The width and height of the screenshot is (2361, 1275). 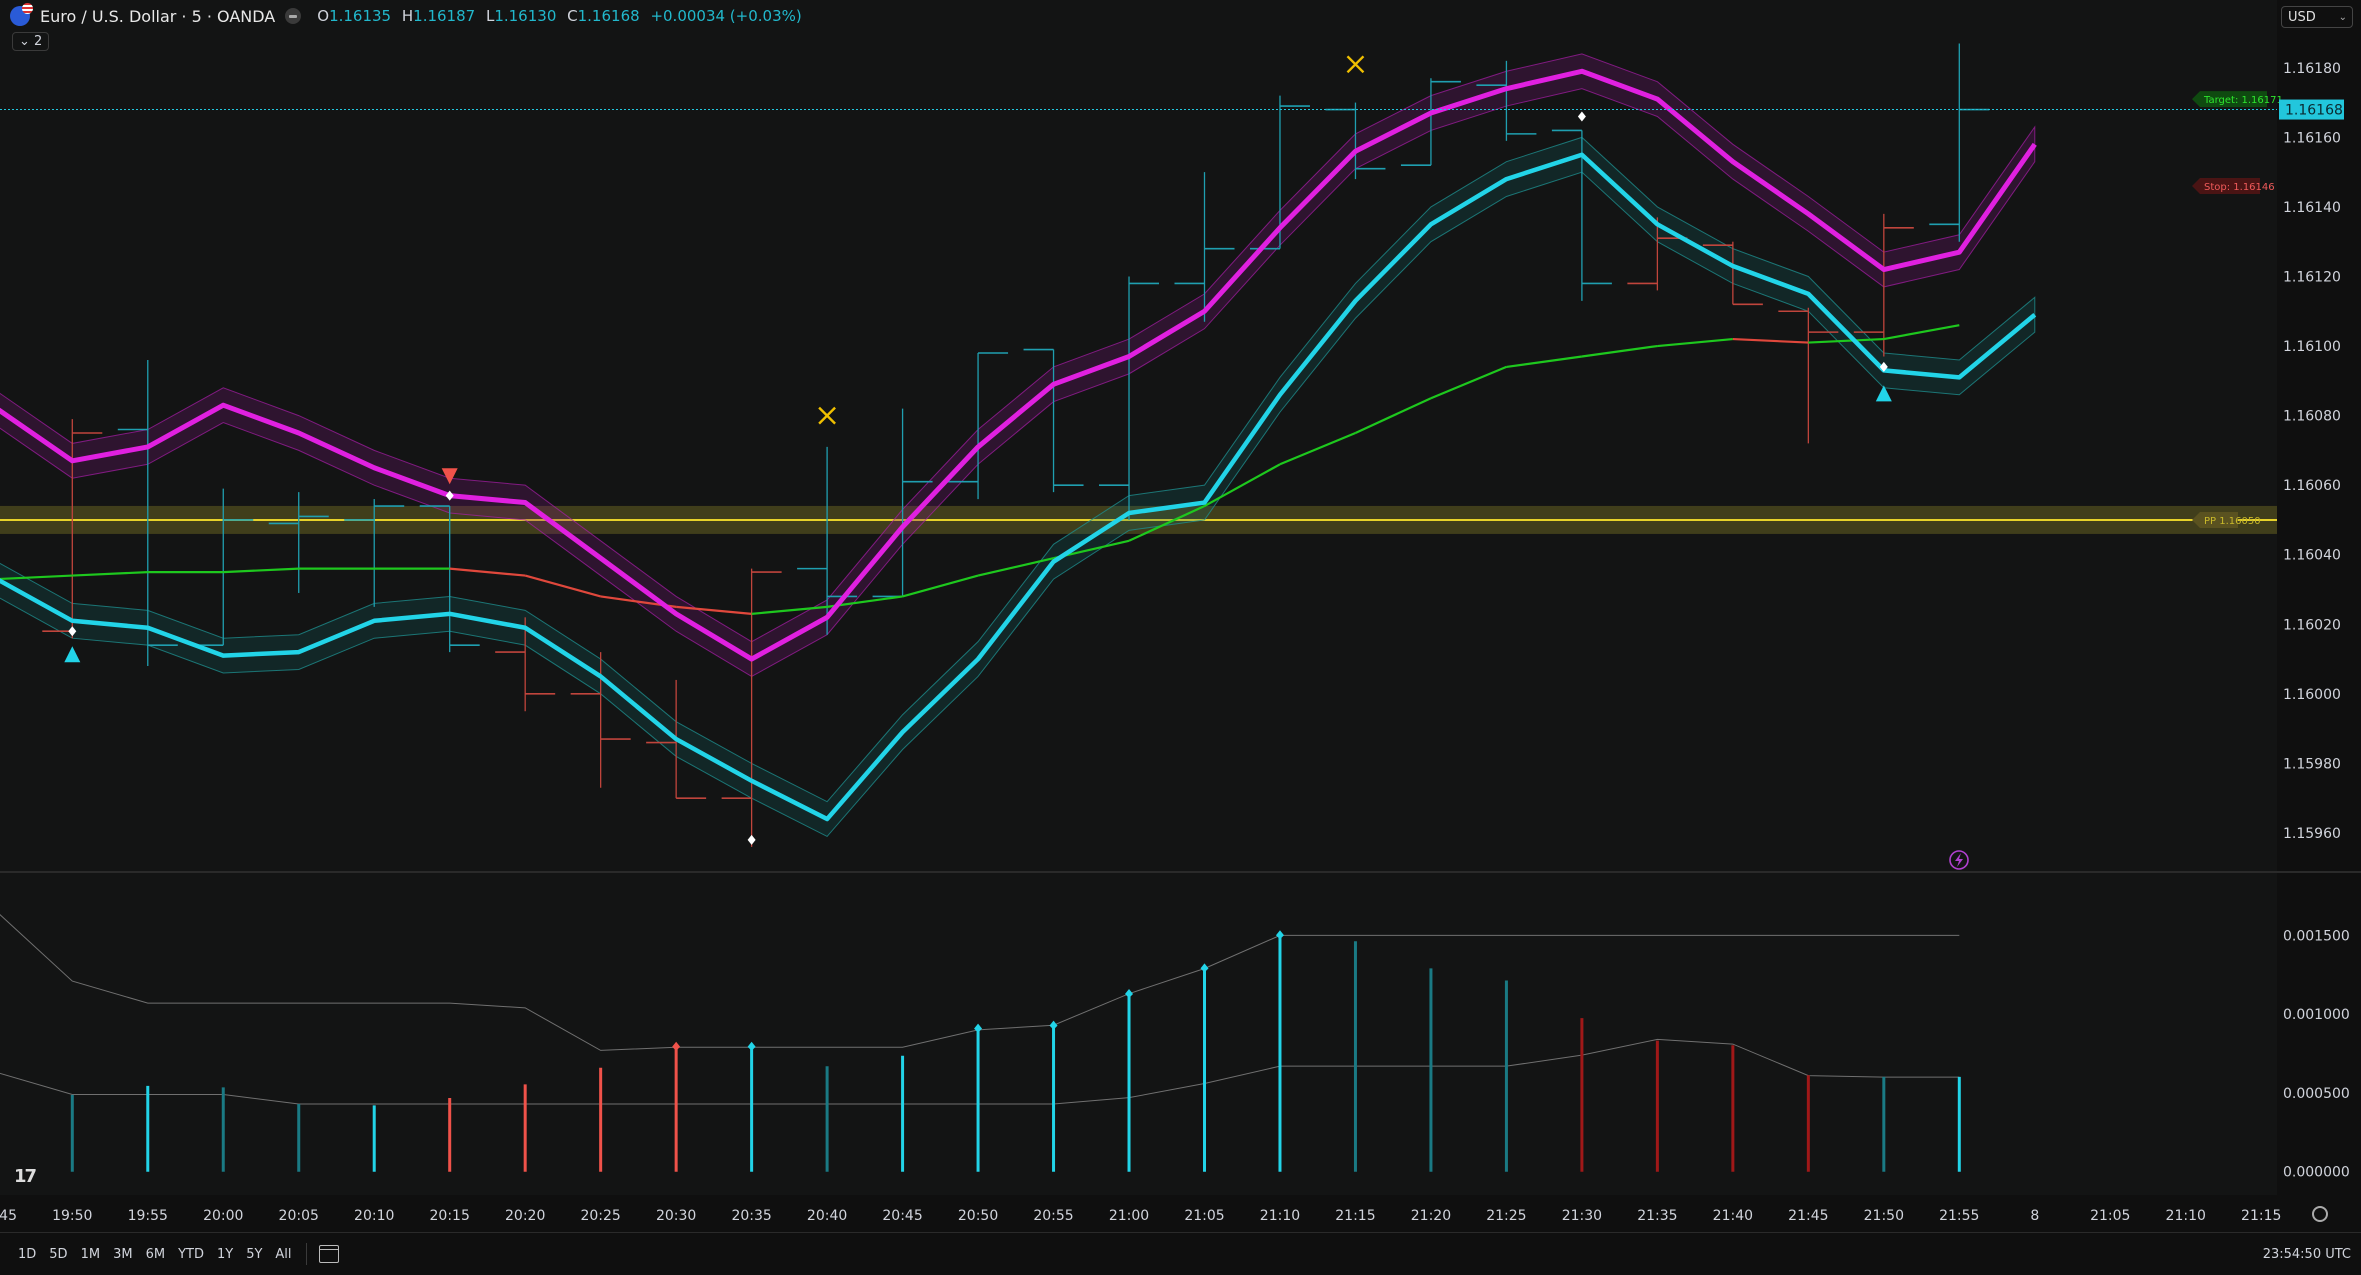 I want to click on indicator-count: 2, so click(x=38, y=41).